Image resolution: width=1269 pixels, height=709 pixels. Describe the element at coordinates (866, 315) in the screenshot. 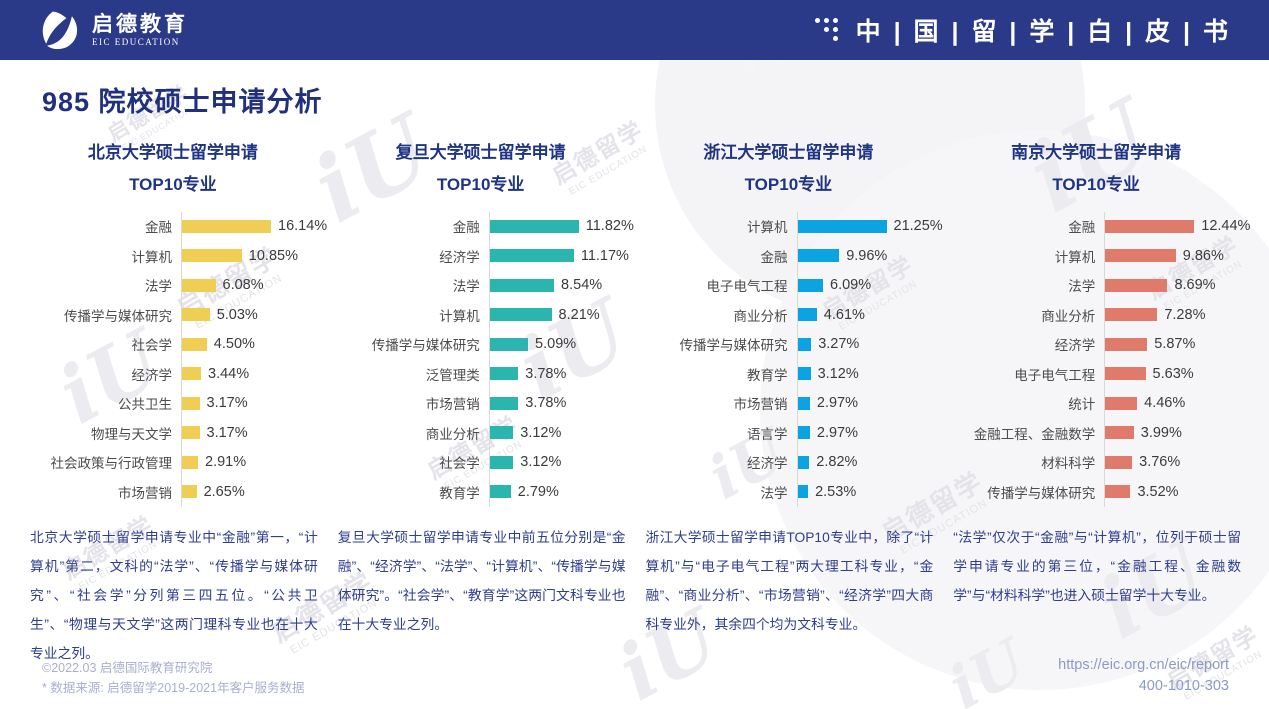

I see `axis-and-bar-track: 4.61%` at that location.